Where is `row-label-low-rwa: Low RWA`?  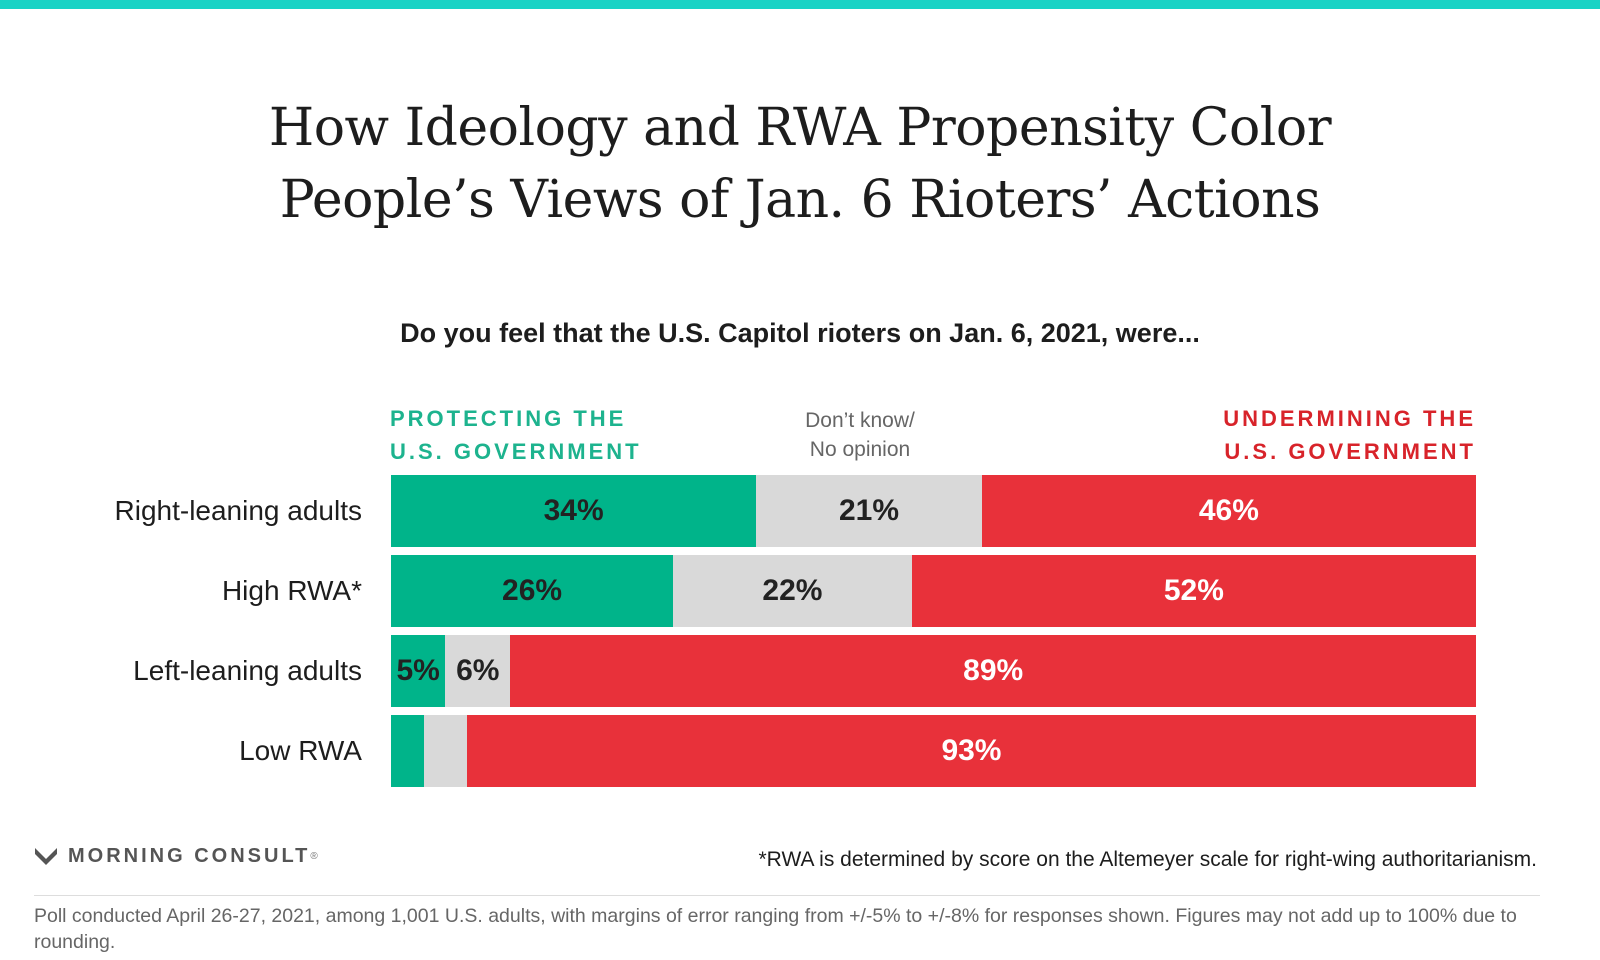 row-label-low-rwa: Low RWA is located at coordinates (300, 750).